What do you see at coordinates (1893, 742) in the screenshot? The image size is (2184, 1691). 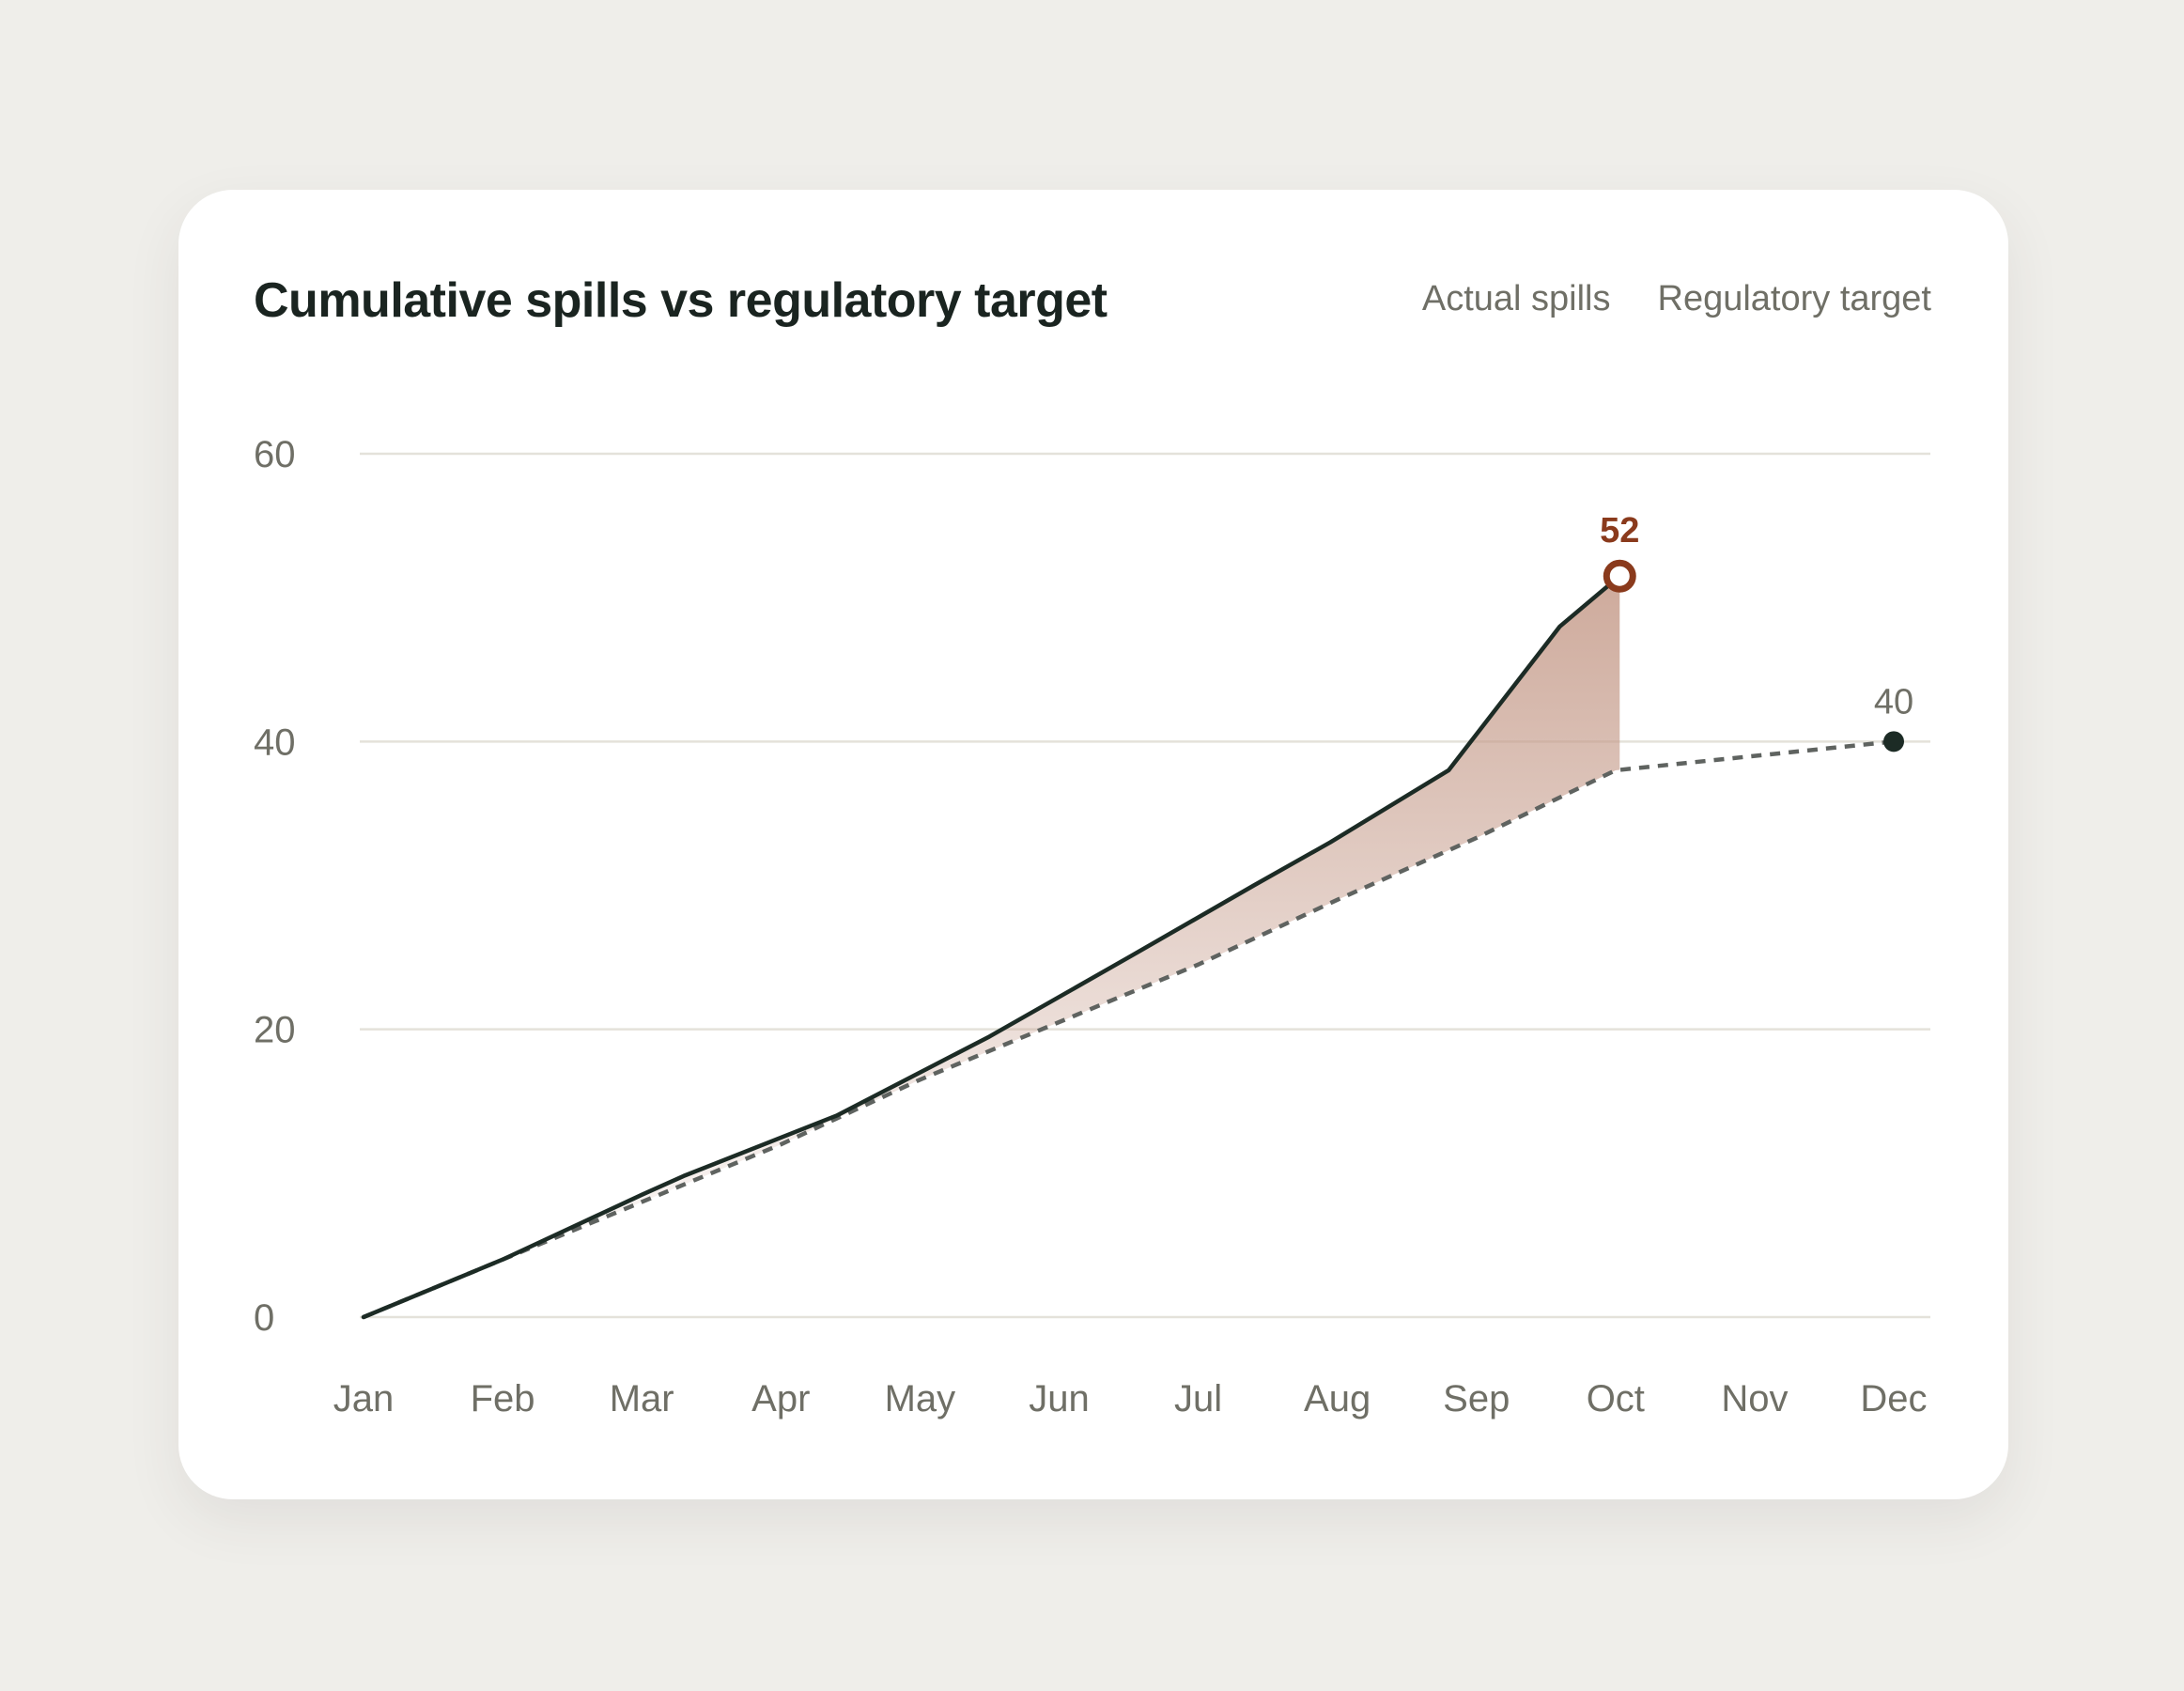 I see `regulatory-target-end-marker` at bounding box center [1893, 742].